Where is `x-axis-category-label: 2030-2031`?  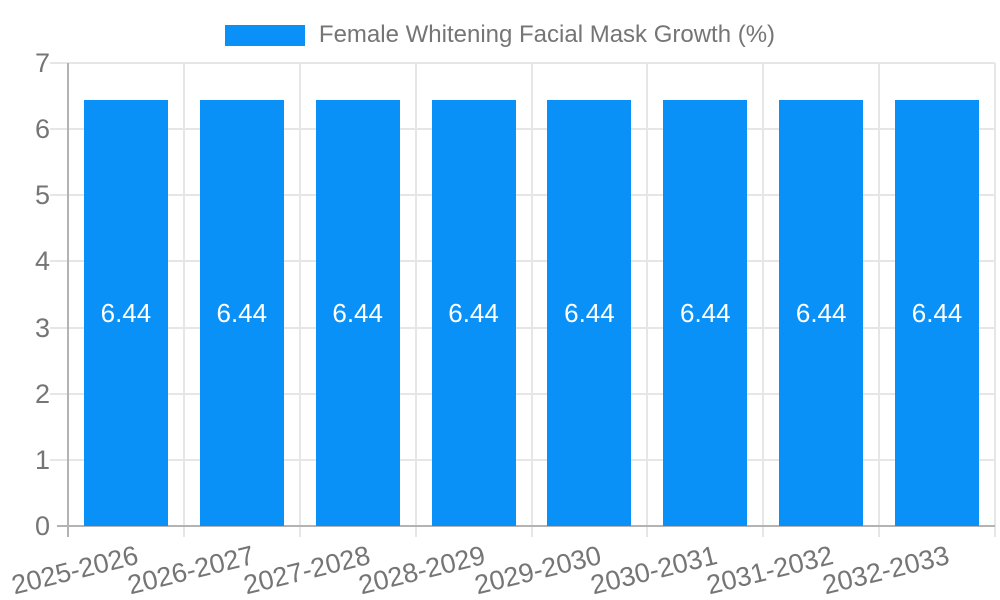 x-axis-category-label: 2030-2031 is located at coordinates (654, 570).